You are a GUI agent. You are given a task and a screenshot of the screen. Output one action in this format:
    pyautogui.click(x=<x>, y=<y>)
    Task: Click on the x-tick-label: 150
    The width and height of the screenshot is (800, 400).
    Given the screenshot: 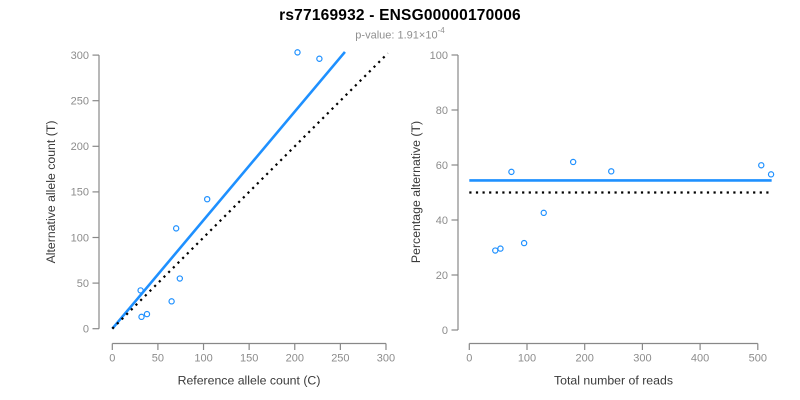 What is the action you would take?
    pyautogui.click(x=249, y=359)
    